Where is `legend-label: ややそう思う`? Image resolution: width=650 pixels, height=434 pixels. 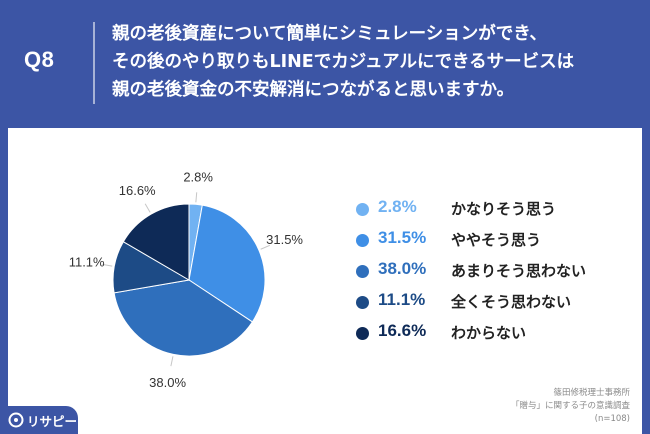 legend-label: ややそう思う is located at coordinates (496, 240).